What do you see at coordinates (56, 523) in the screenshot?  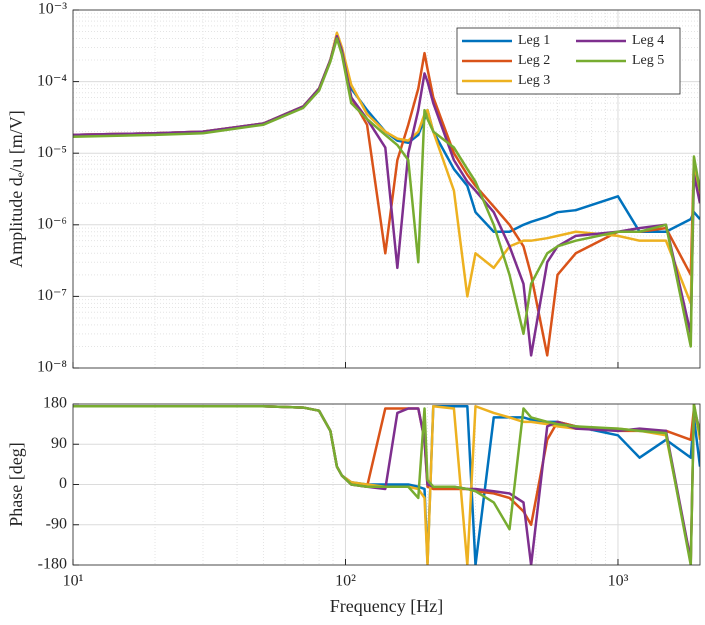 I see `y-tick-label: -90` at bounding box center [56, 523].